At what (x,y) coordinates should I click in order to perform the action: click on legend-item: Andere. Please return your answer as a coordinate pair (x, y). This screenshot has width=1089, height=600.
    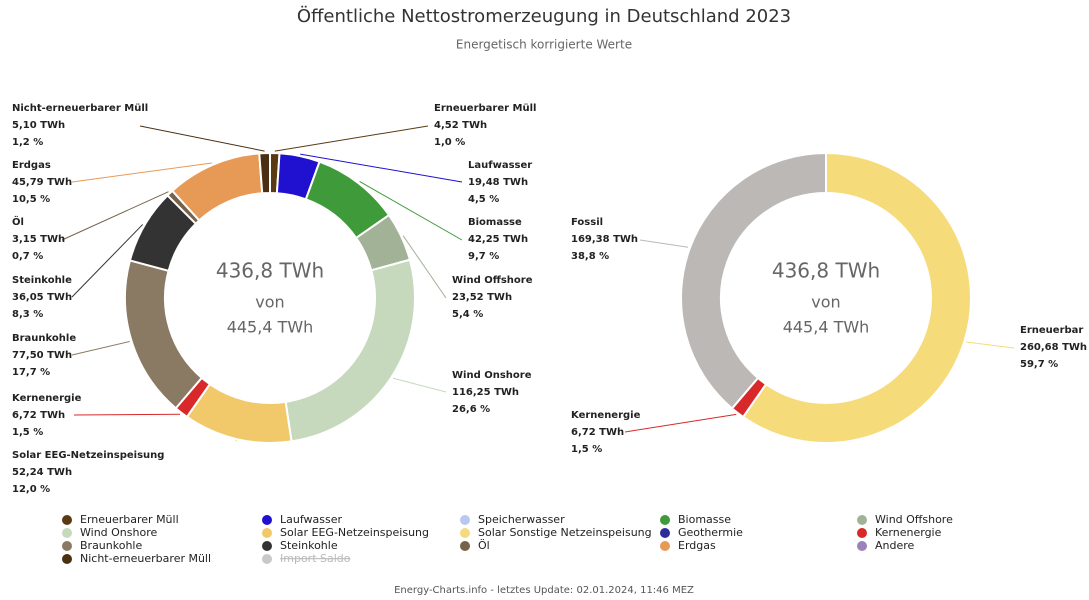
    Looking at the image, I should click on (886, 545).